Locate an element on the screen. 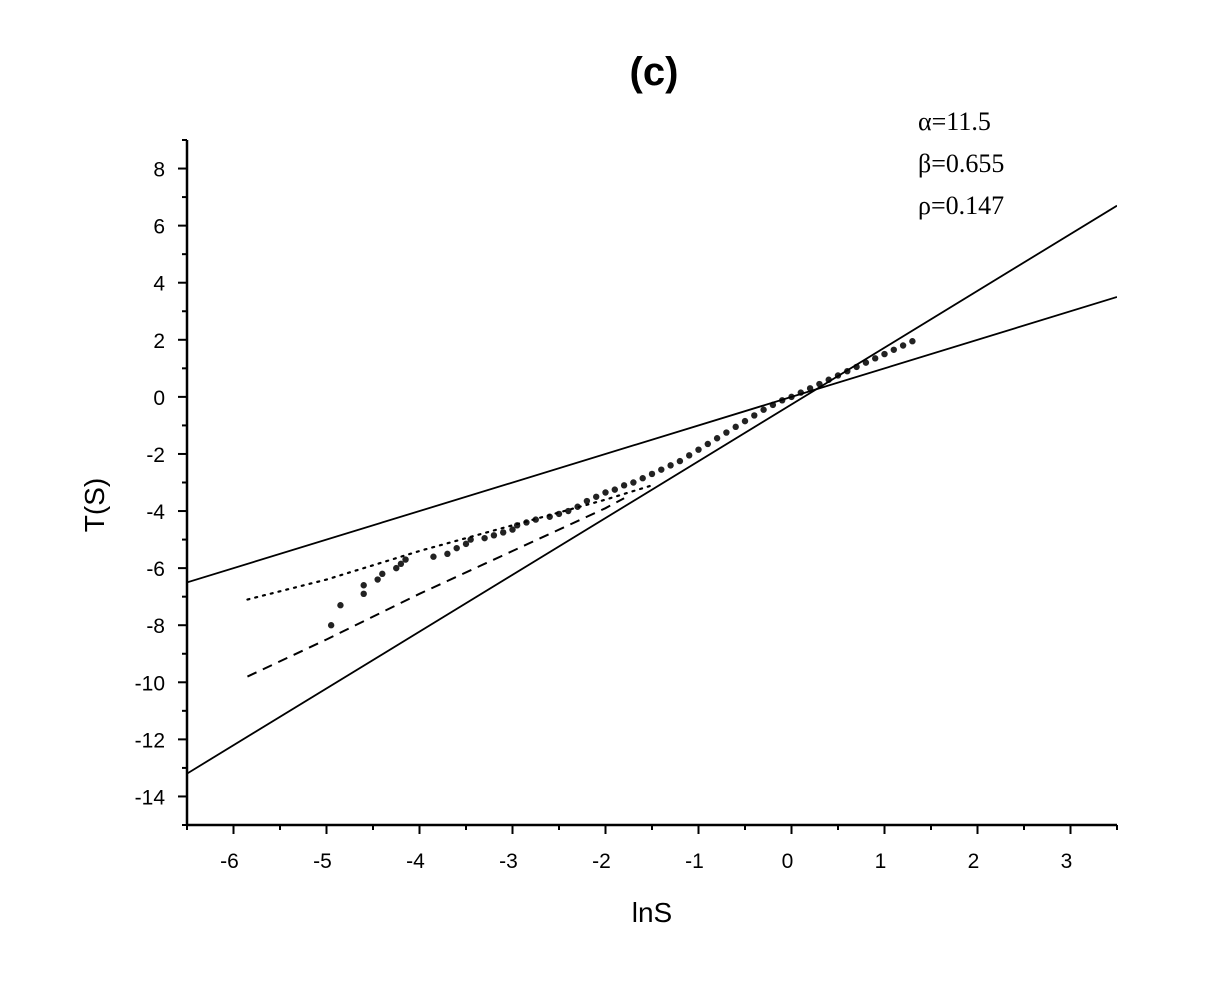 This screenshot has width=1208, height=1000. annotations: α=11.5 β=0.655 ρ=0.147 is located at coordinates (961, 163).